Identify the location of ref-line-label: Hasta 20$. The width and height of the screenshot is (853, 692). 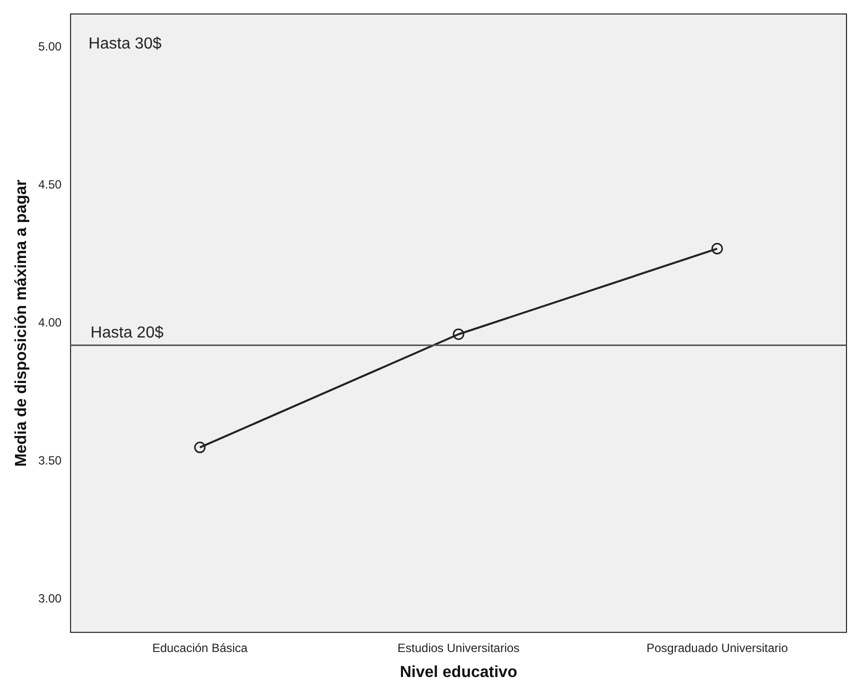
(127, 333).